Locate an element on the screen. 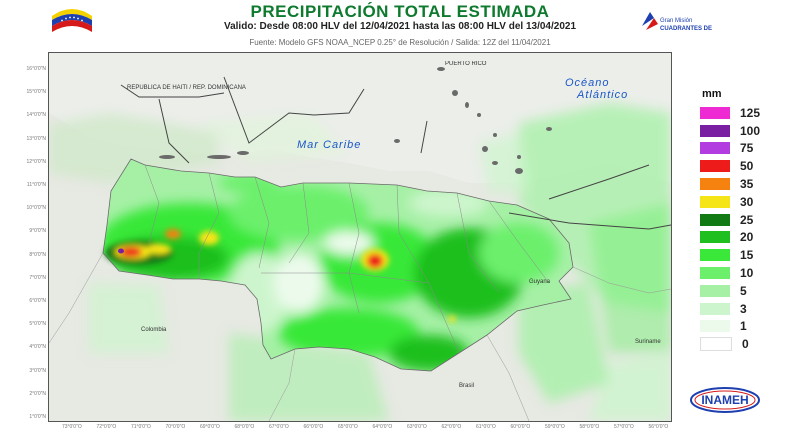 This screenshot has height=445, width=800. legend-label: 15 is located at coordinates (747, 255).